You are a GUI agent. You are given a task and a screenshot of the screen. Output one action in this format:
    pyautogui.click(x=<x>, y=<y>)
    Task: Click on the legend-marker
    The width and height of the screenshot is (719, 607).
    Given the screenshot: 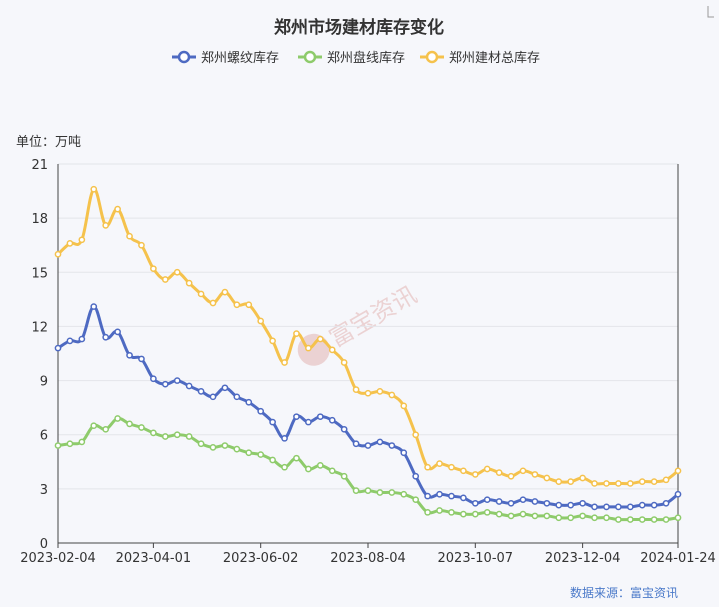 What is the action you would take?
    pyautogui.click(x=310, y=57)
    